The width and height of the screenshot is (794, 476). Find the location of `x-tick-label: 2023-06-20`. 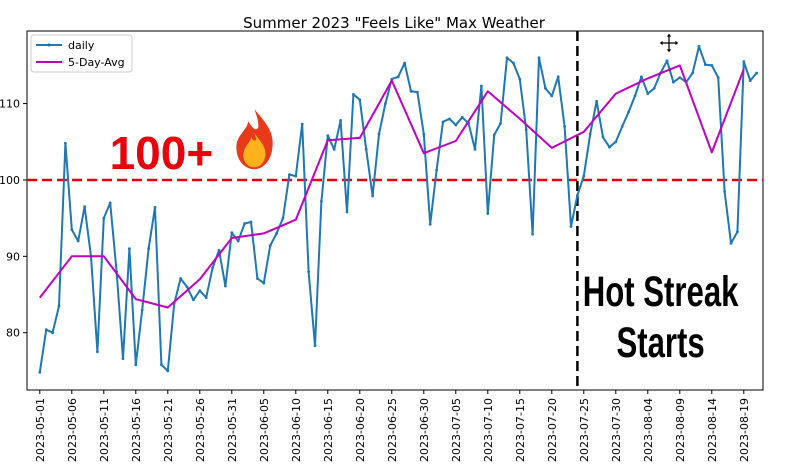

x-tick-label: 2023-06-20 is located at coordinates (360, 430).